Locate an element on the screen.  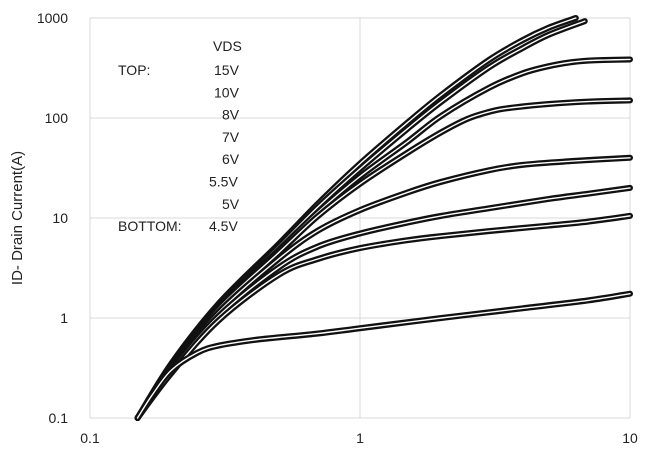
legend-entry: 5.5V is located at coordinates (223, 182).